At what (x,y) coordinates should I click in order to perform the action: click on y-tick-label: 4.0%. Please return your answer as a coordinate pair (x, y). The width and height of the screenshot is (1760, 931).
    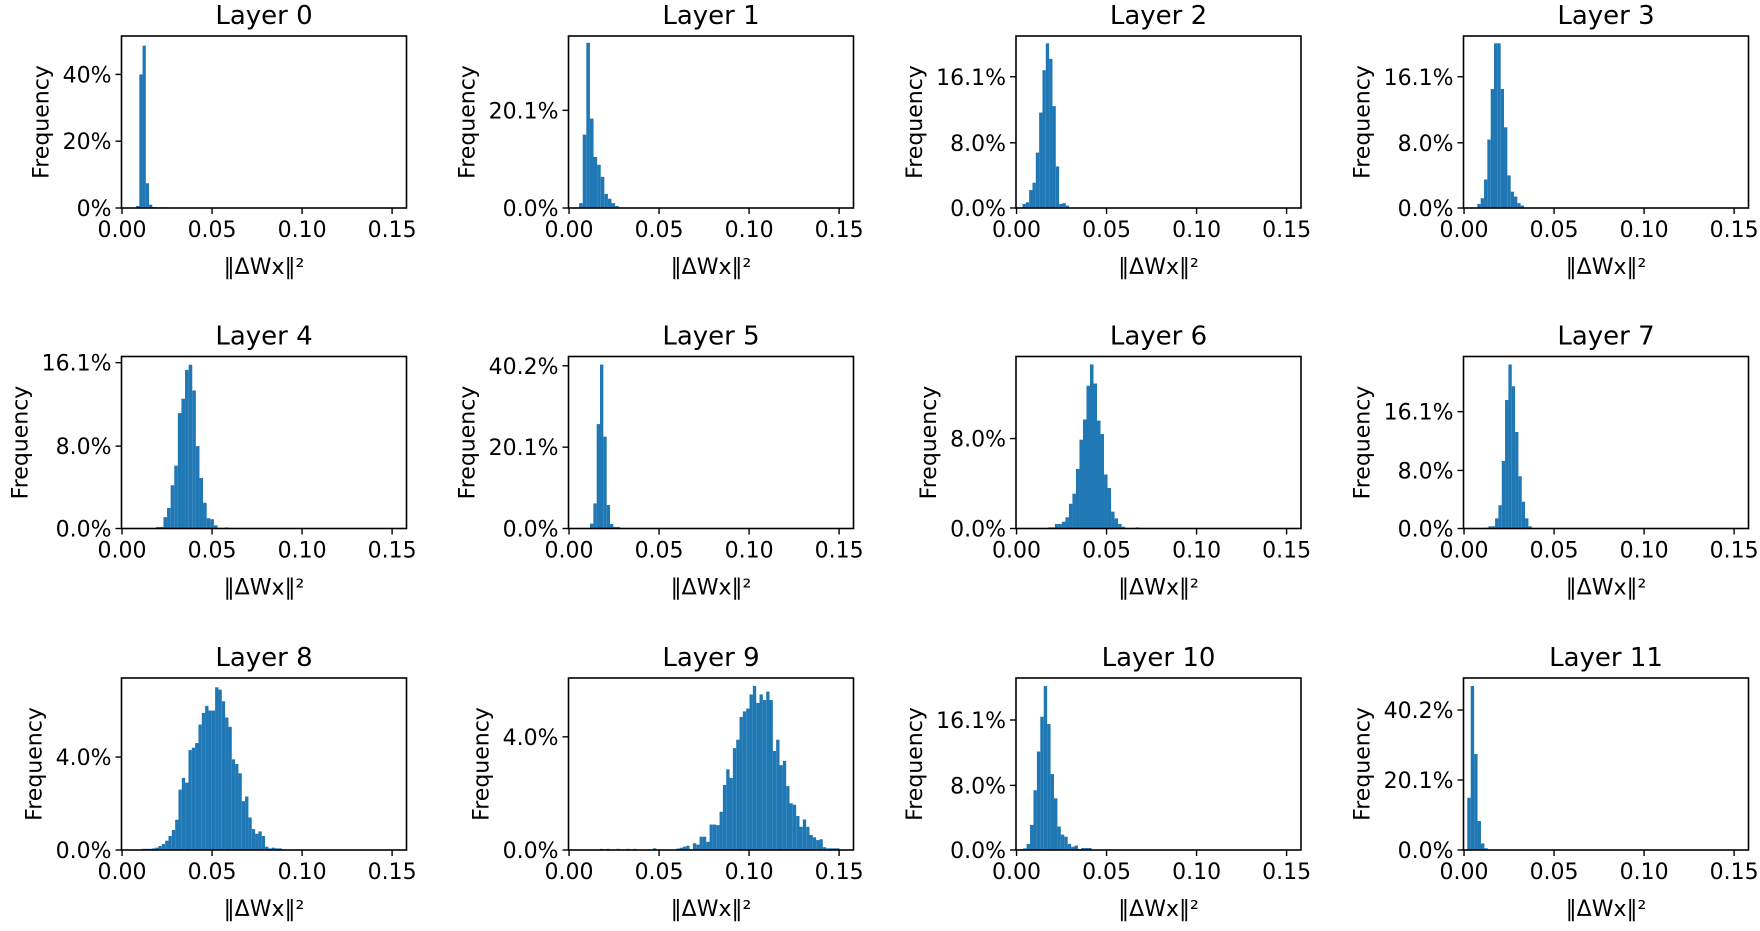
    Looking at the image, I should click on (531, 738).